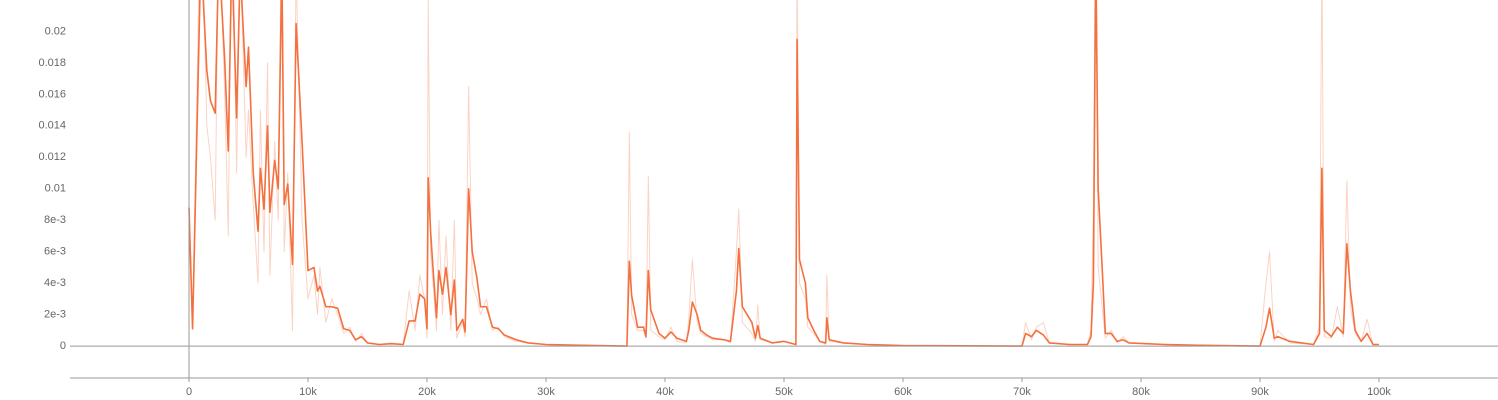  Describe the element at coordinates (784, 392) in the screenshot. I see `x-tick-label: 50k` at that location.